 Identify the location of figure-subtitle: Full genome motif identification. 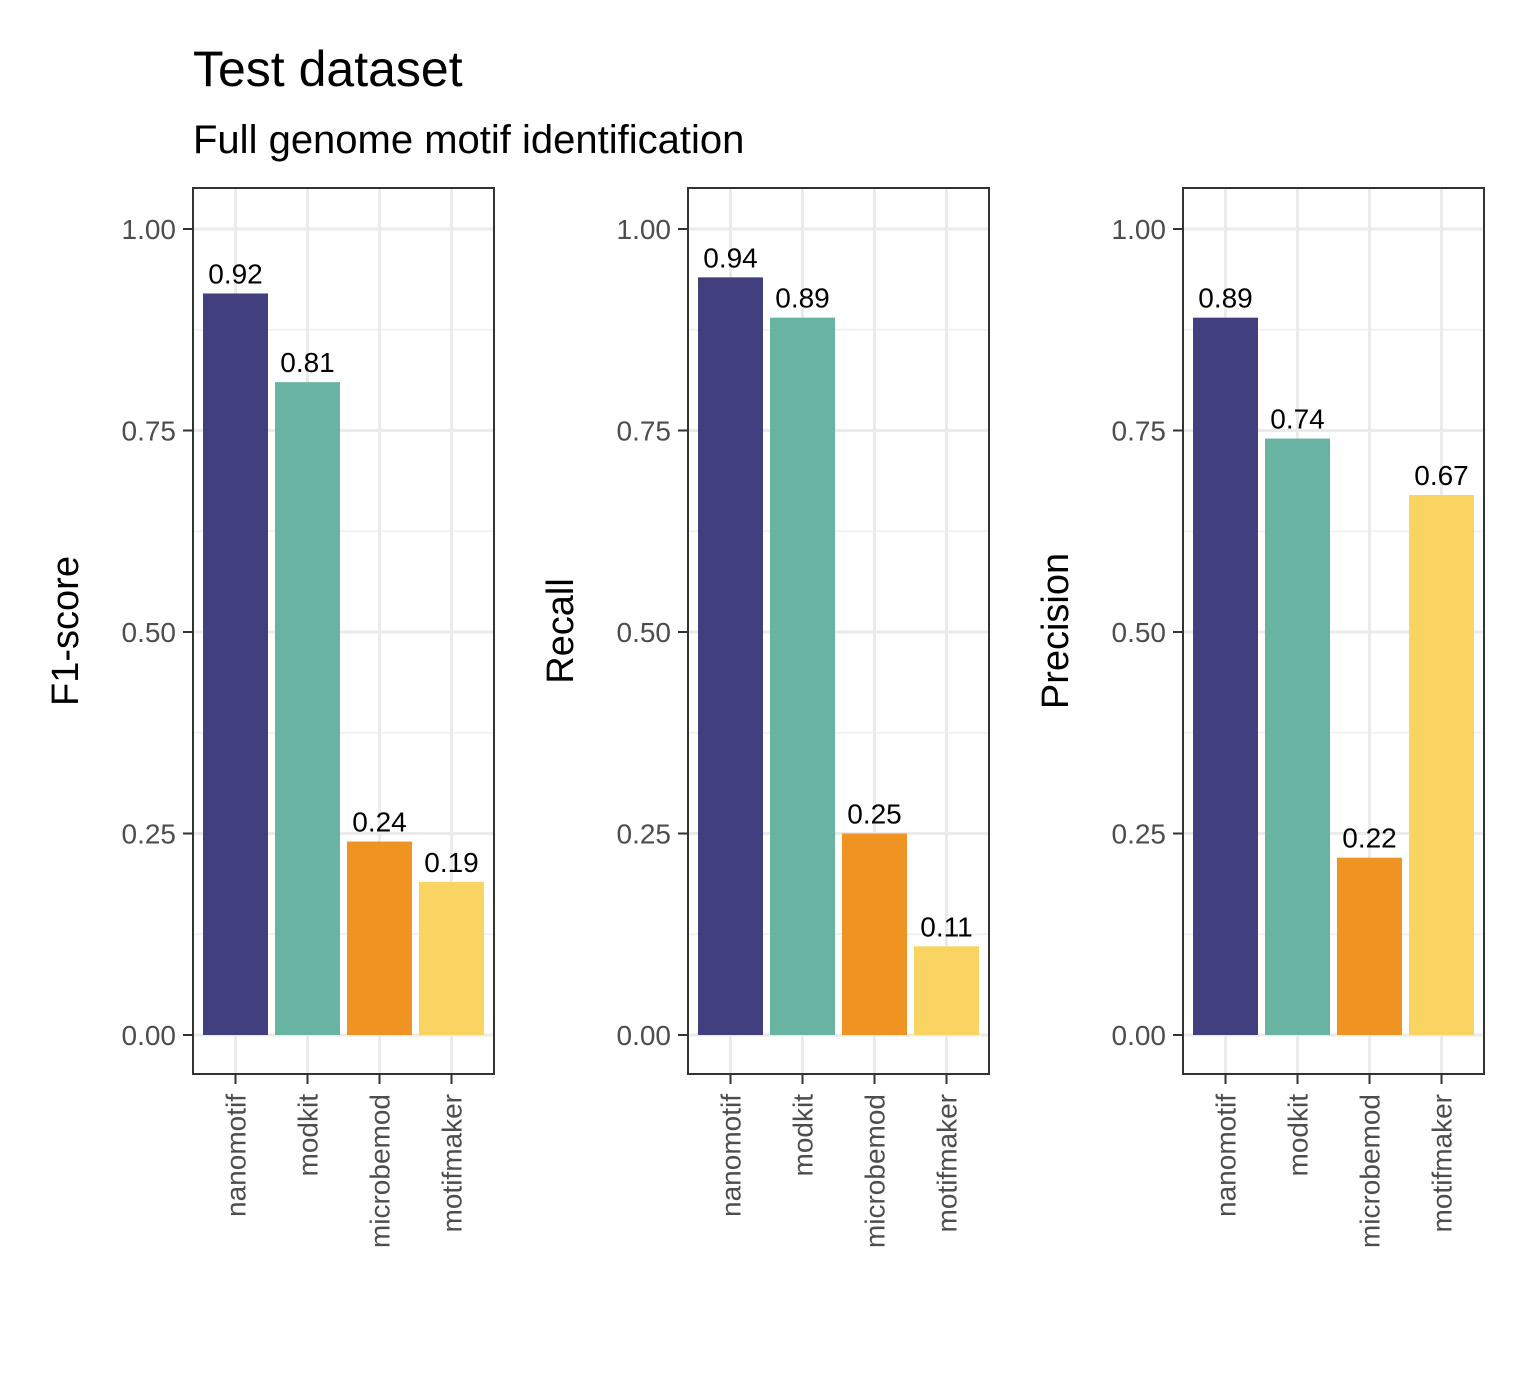
(468, 140).